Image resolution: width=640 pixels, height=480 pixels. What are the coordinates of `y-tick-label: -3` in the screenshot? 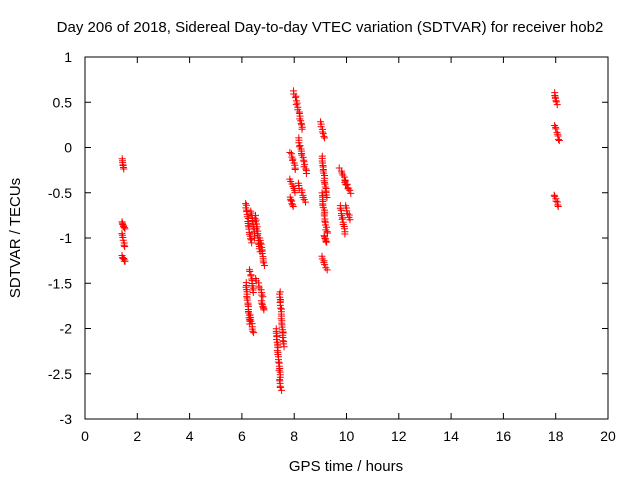 It's located at (66, 419).